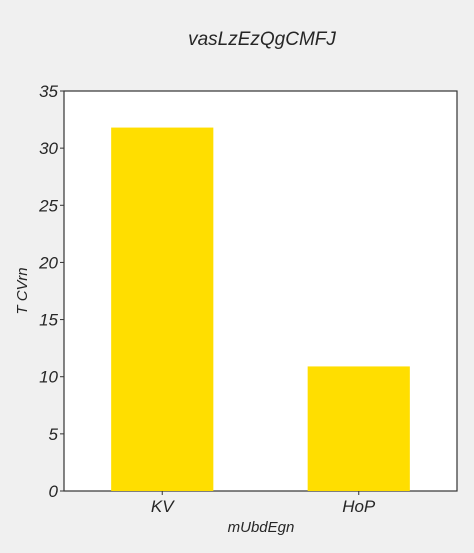 The image size is (474, 553). I want to click on bar-kv, so click(162, 309).